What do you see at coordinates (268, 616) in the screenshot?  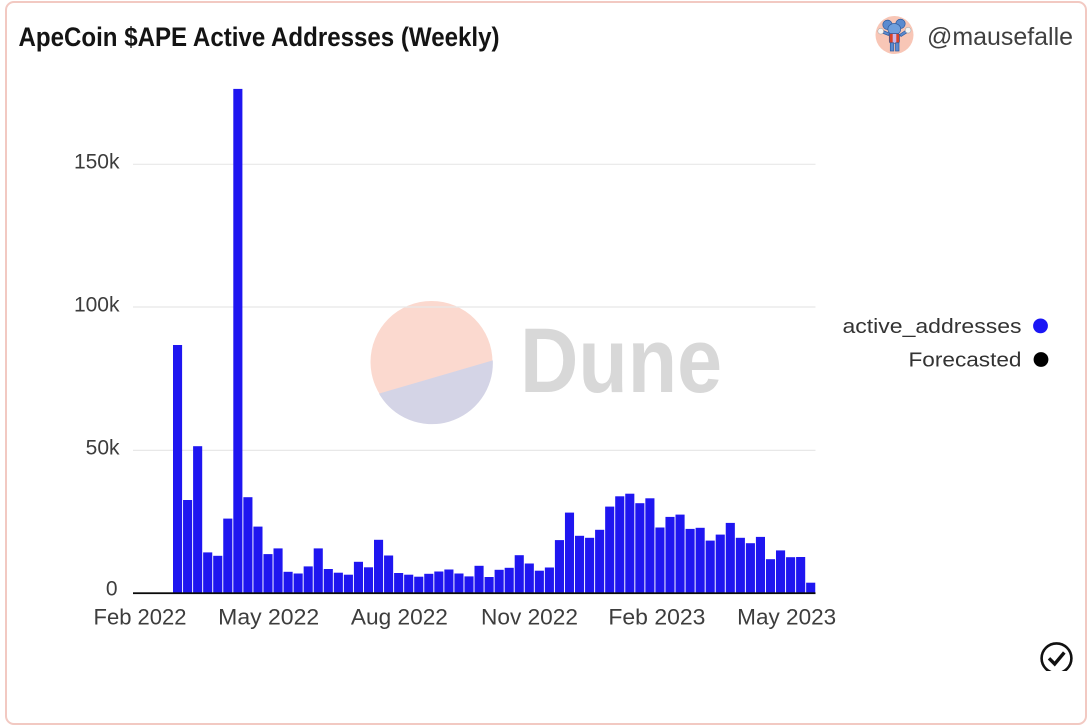 I see `svg-text: May 2022` at bounding box center [268, 616].